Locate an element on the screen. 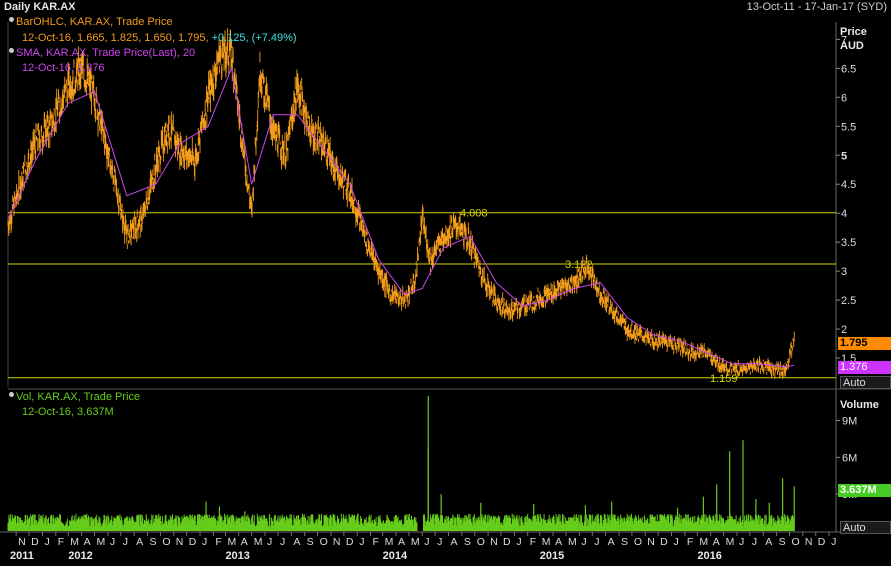 The image size is (891, 566). price-tick-label: 2 is located at coordinates (844, 330).